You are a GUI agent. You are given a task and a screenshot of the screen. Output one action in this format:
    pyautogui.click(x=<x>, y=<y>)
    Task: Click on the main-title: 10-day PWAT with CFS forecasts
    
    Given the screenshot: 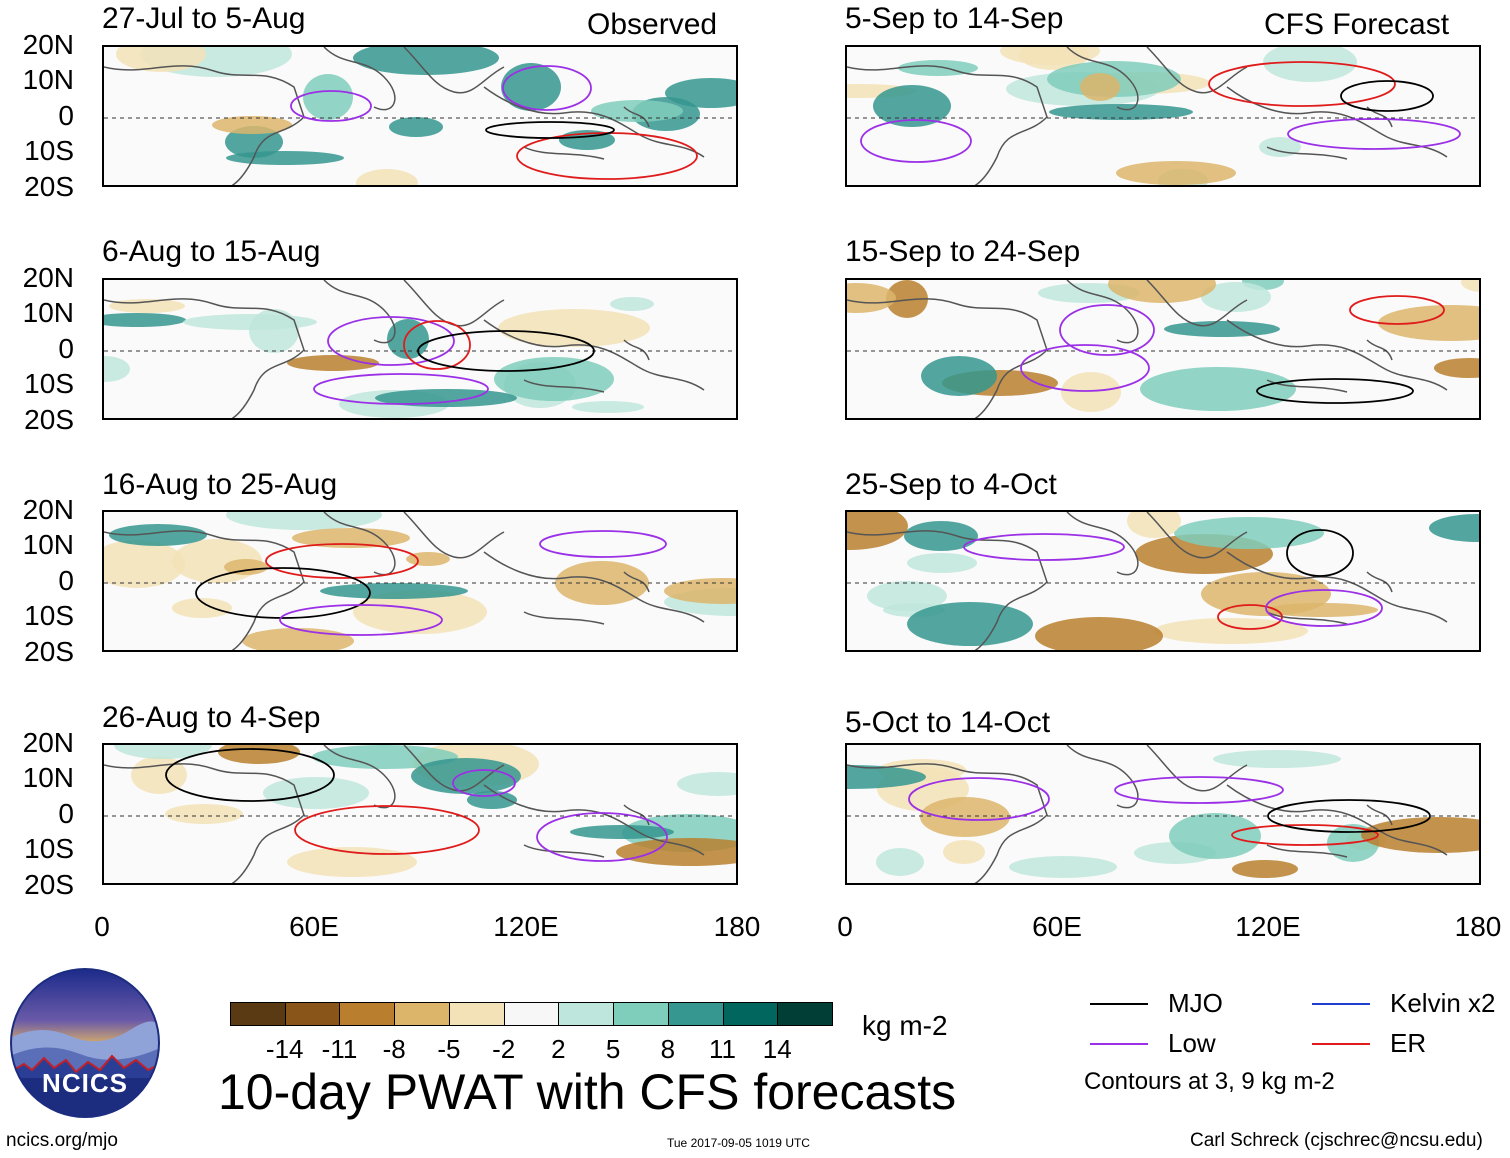 What is the action you would take?
    pyautogui.click(x=587, y=1092)
    